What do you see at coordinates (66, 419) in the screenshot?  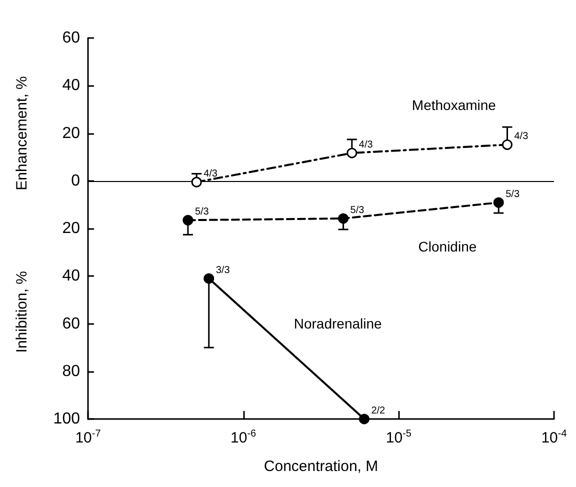 I see `y-tick-label: 100` at bounding box center [66, 419].